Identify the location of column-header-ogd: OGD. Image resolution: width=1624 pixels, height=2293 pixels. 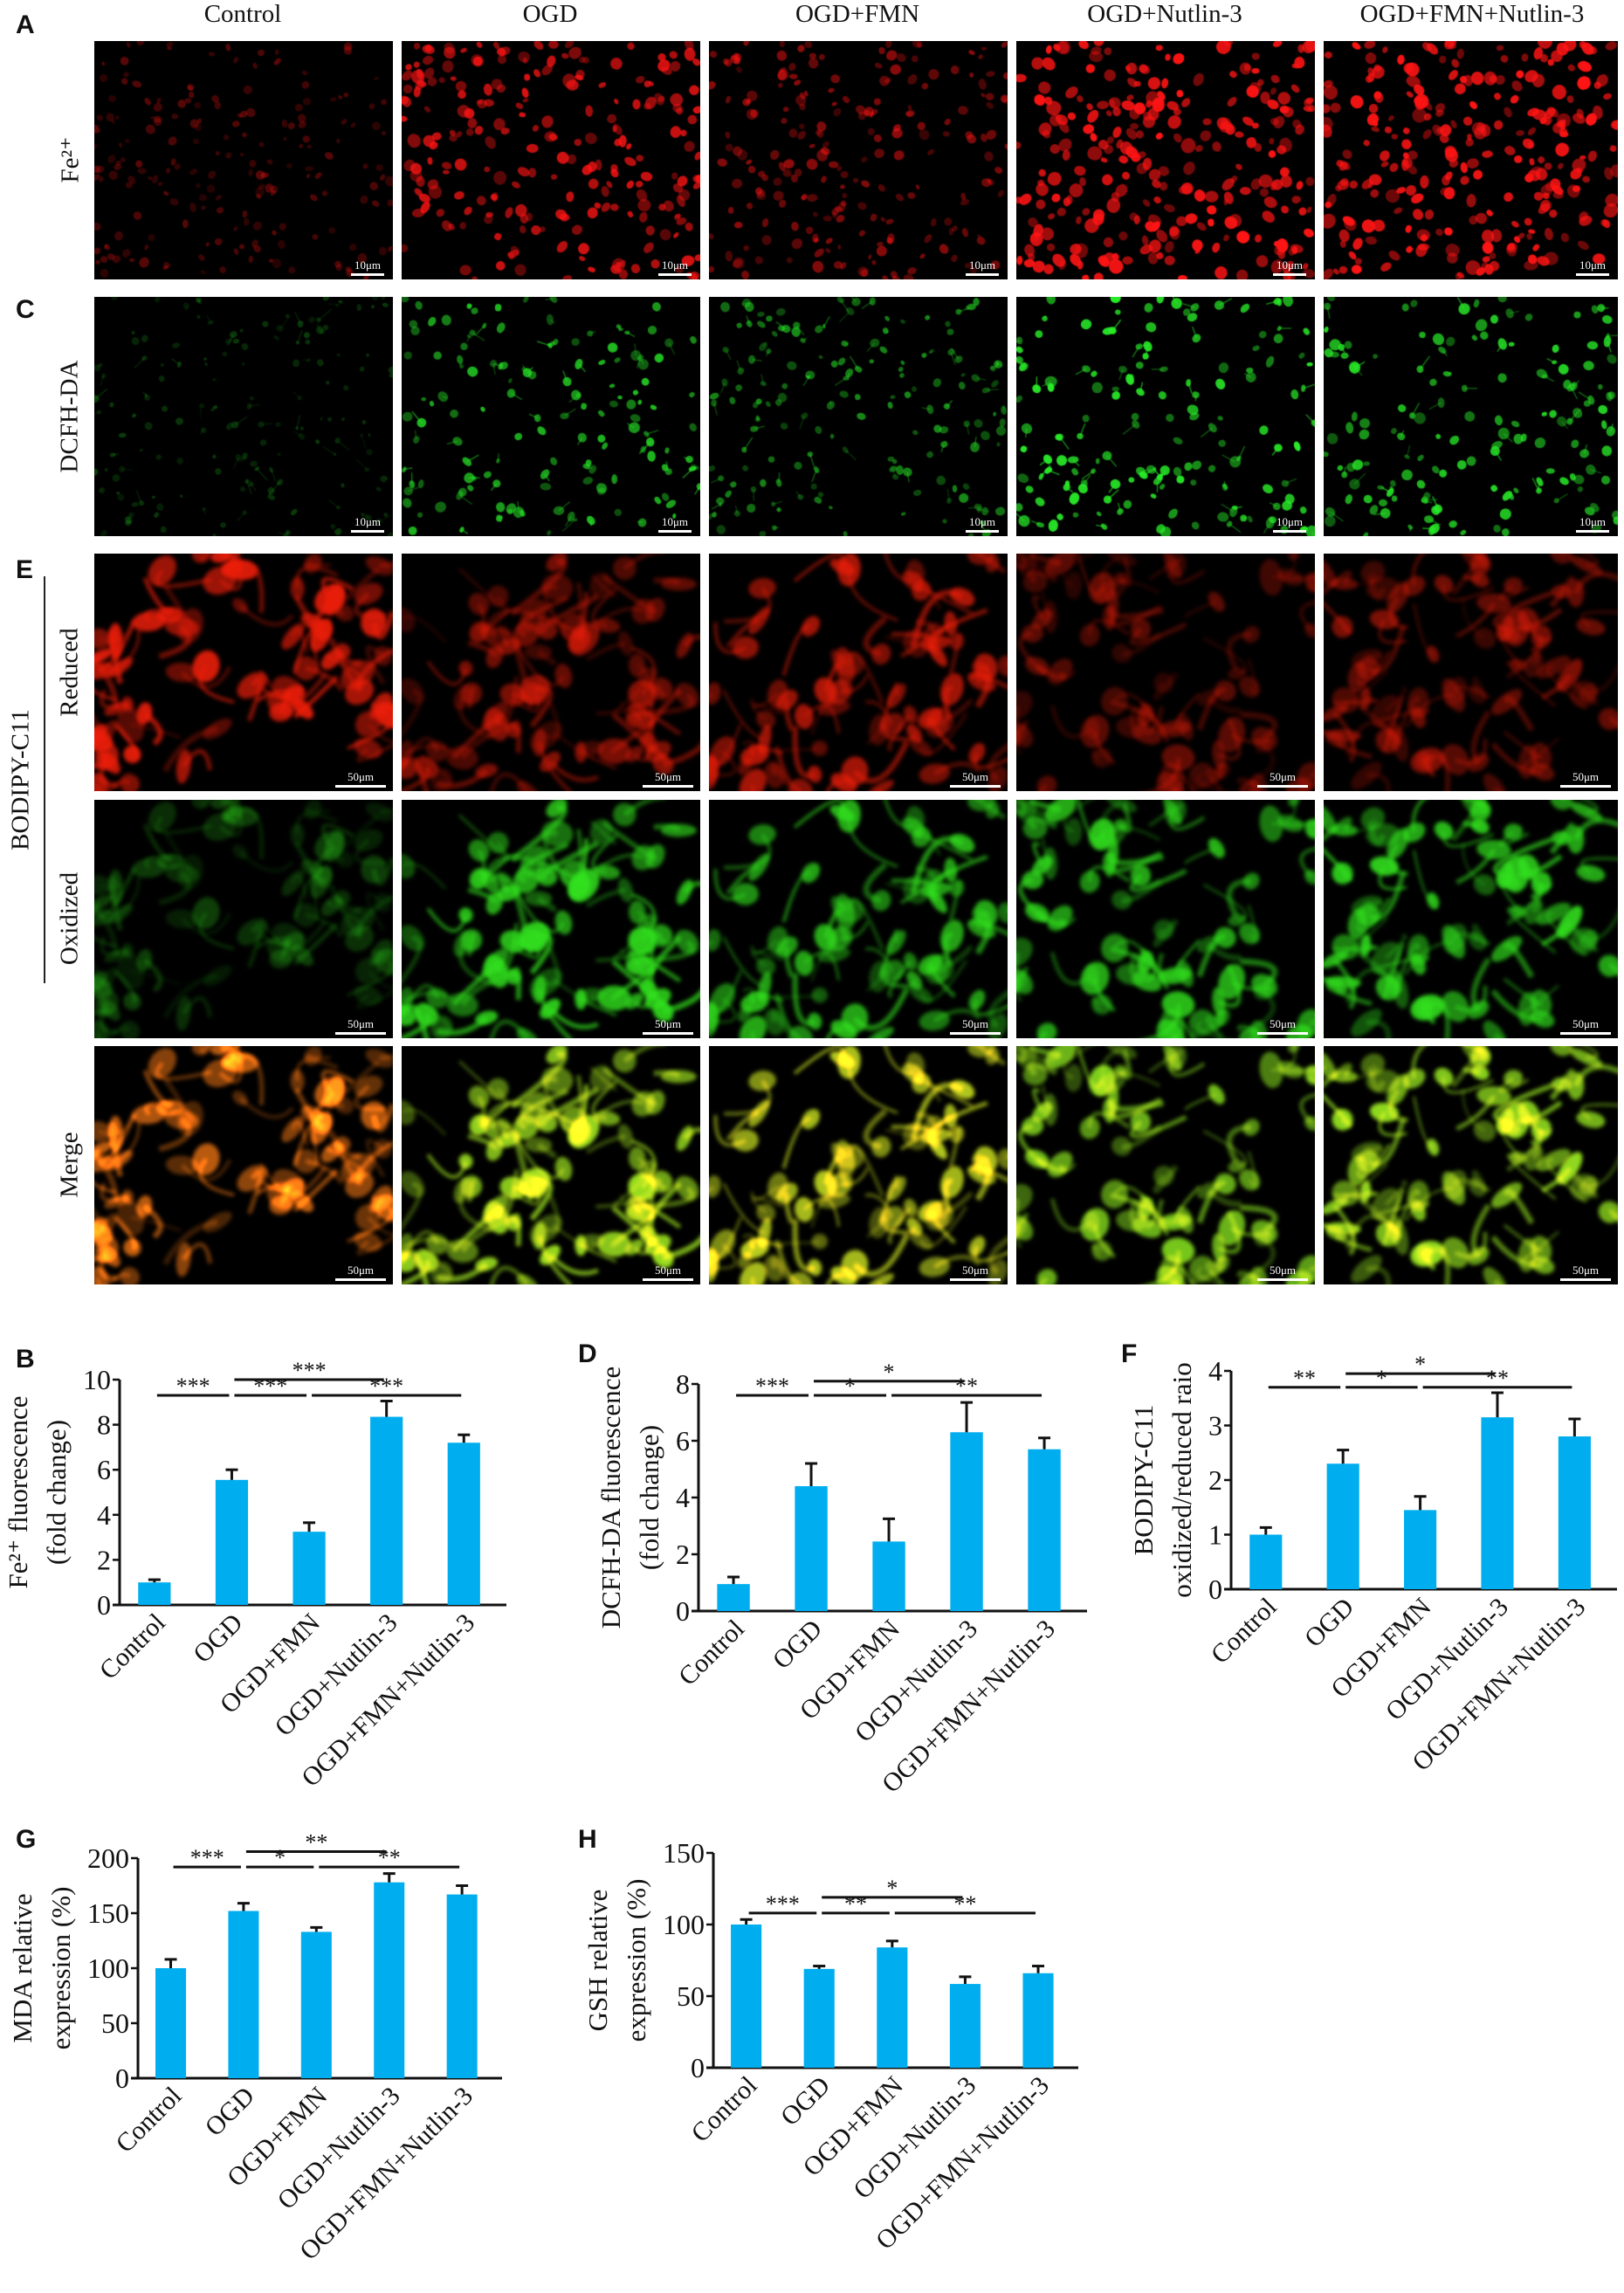
(550, 14).